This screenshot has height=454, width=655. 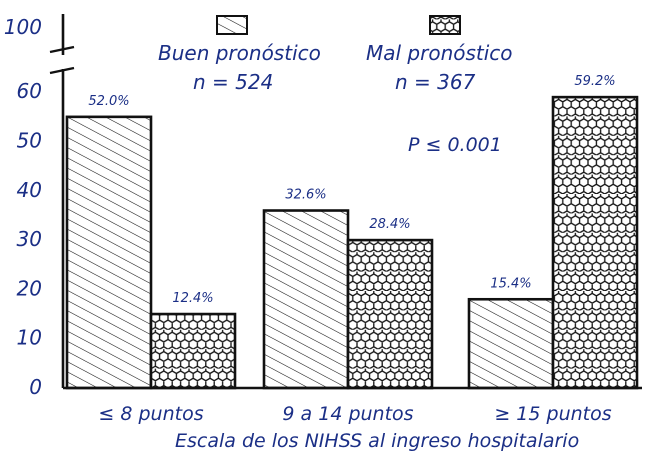 I want to click on y-tick-label: 60, so click(x=29, y=91).